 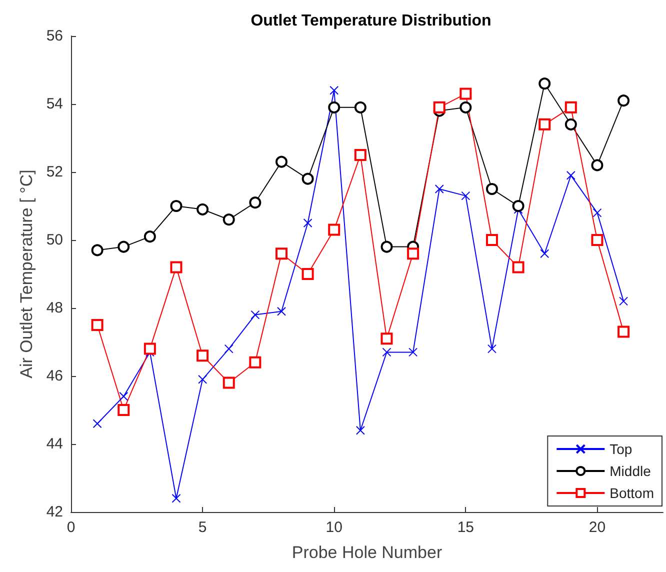 What do you see at coordinates (621, 449) in the screenshot?
I see `legend-label: Top` at bounding box center [621, 449].